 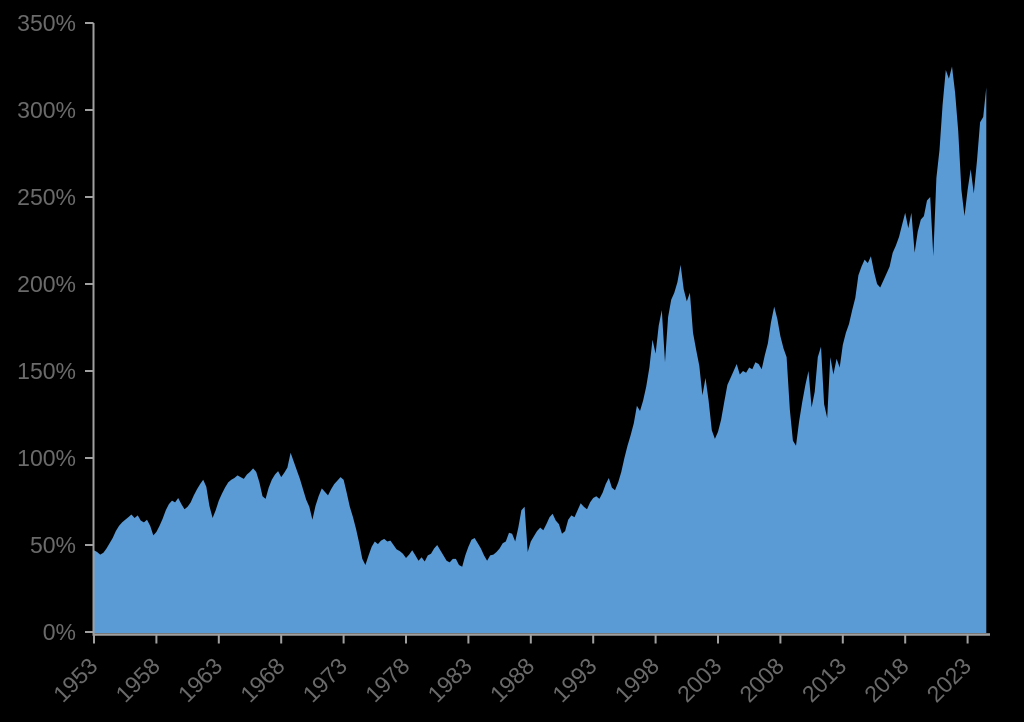 I want to click on y-tick-label: 100%, so click(x=46, y=458).